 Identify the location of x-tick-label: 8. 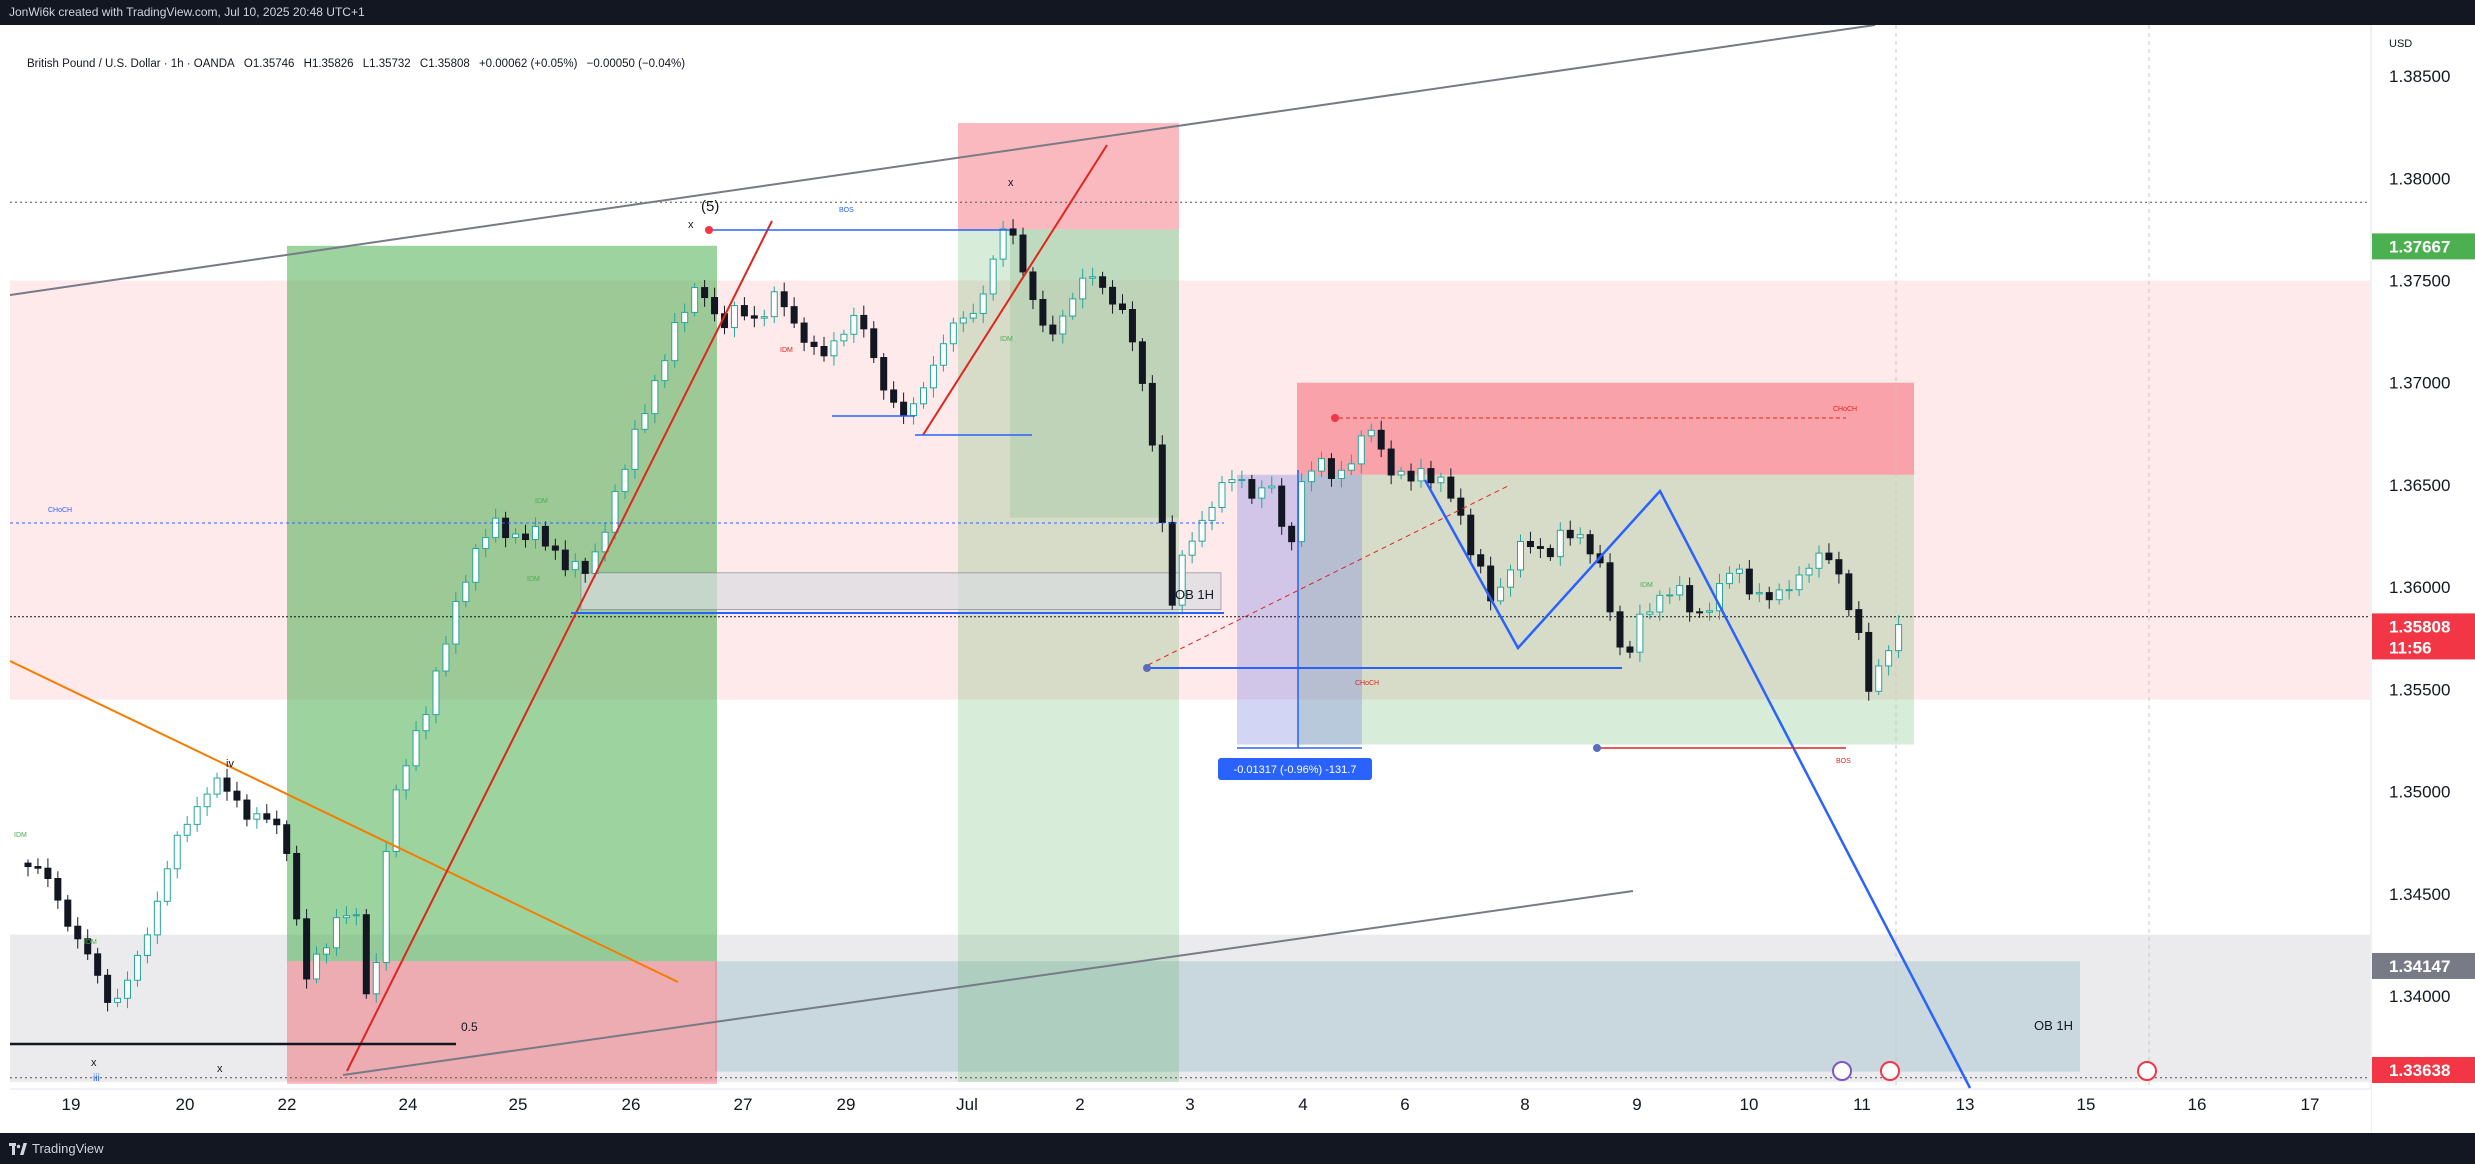
(1524, 1104).